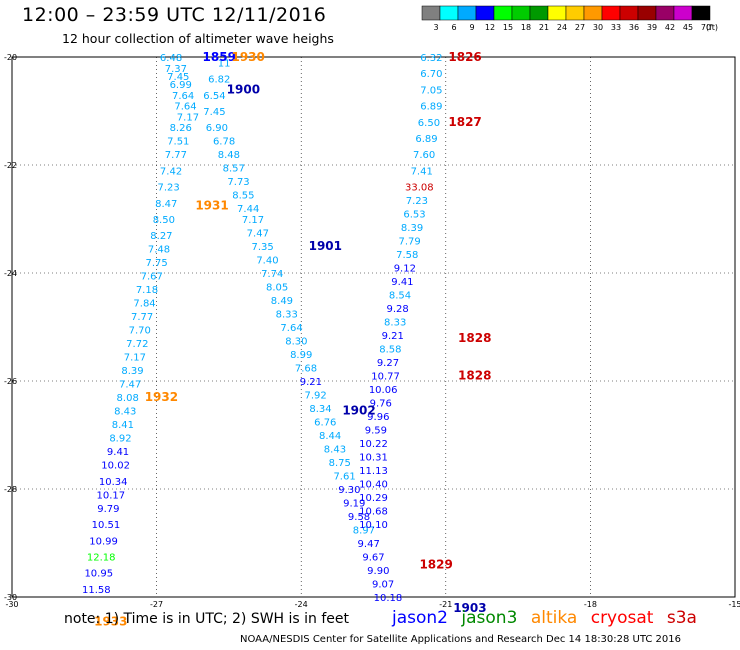 The image size is (740, 650). Describe the element at coordinates (118, 452) in the screenshot. I see `wave-height-label: 9.41` at that location.